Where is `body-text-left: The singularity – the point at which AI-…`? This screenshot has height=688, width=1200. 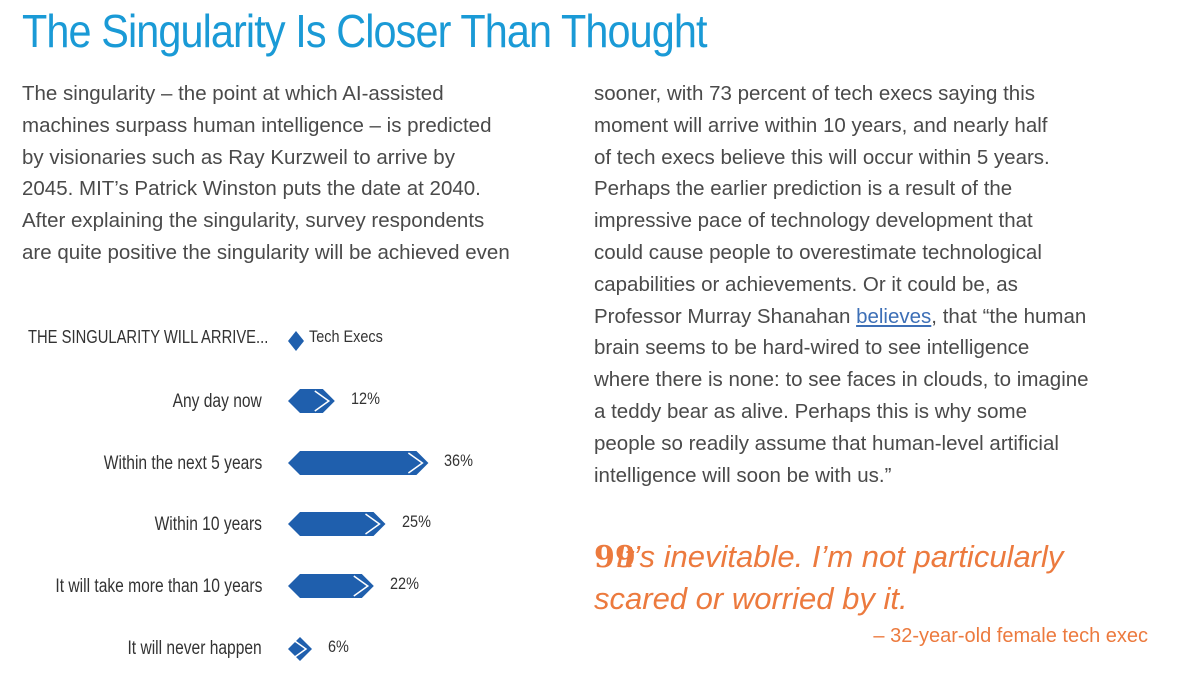 body-text-left: The singularity – the point at which AI-… is located at coordinates (266, 173).